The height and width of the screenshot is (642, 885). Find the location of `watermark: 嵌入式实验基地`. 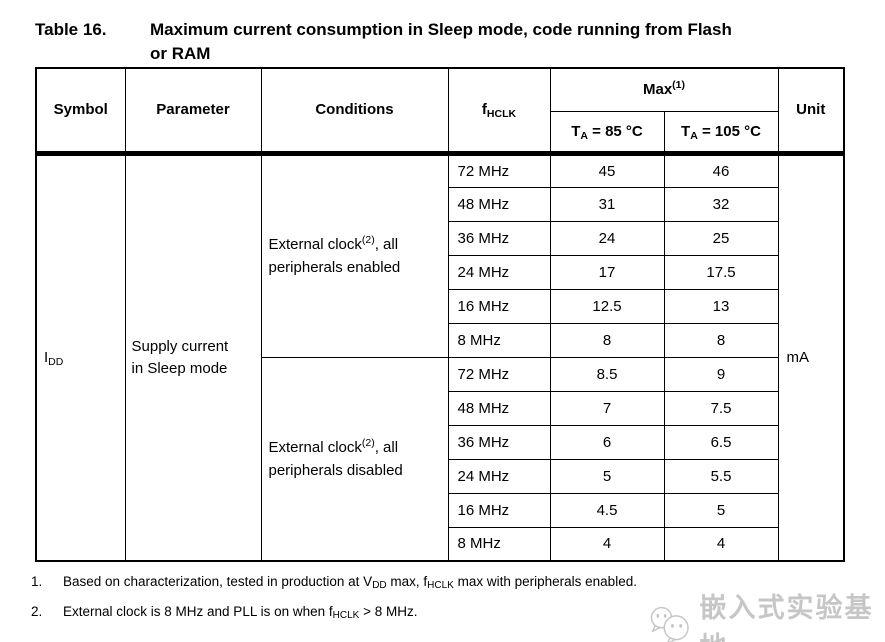

watermark: 嵌入式实验基地 is located at coordinates (765, 614).